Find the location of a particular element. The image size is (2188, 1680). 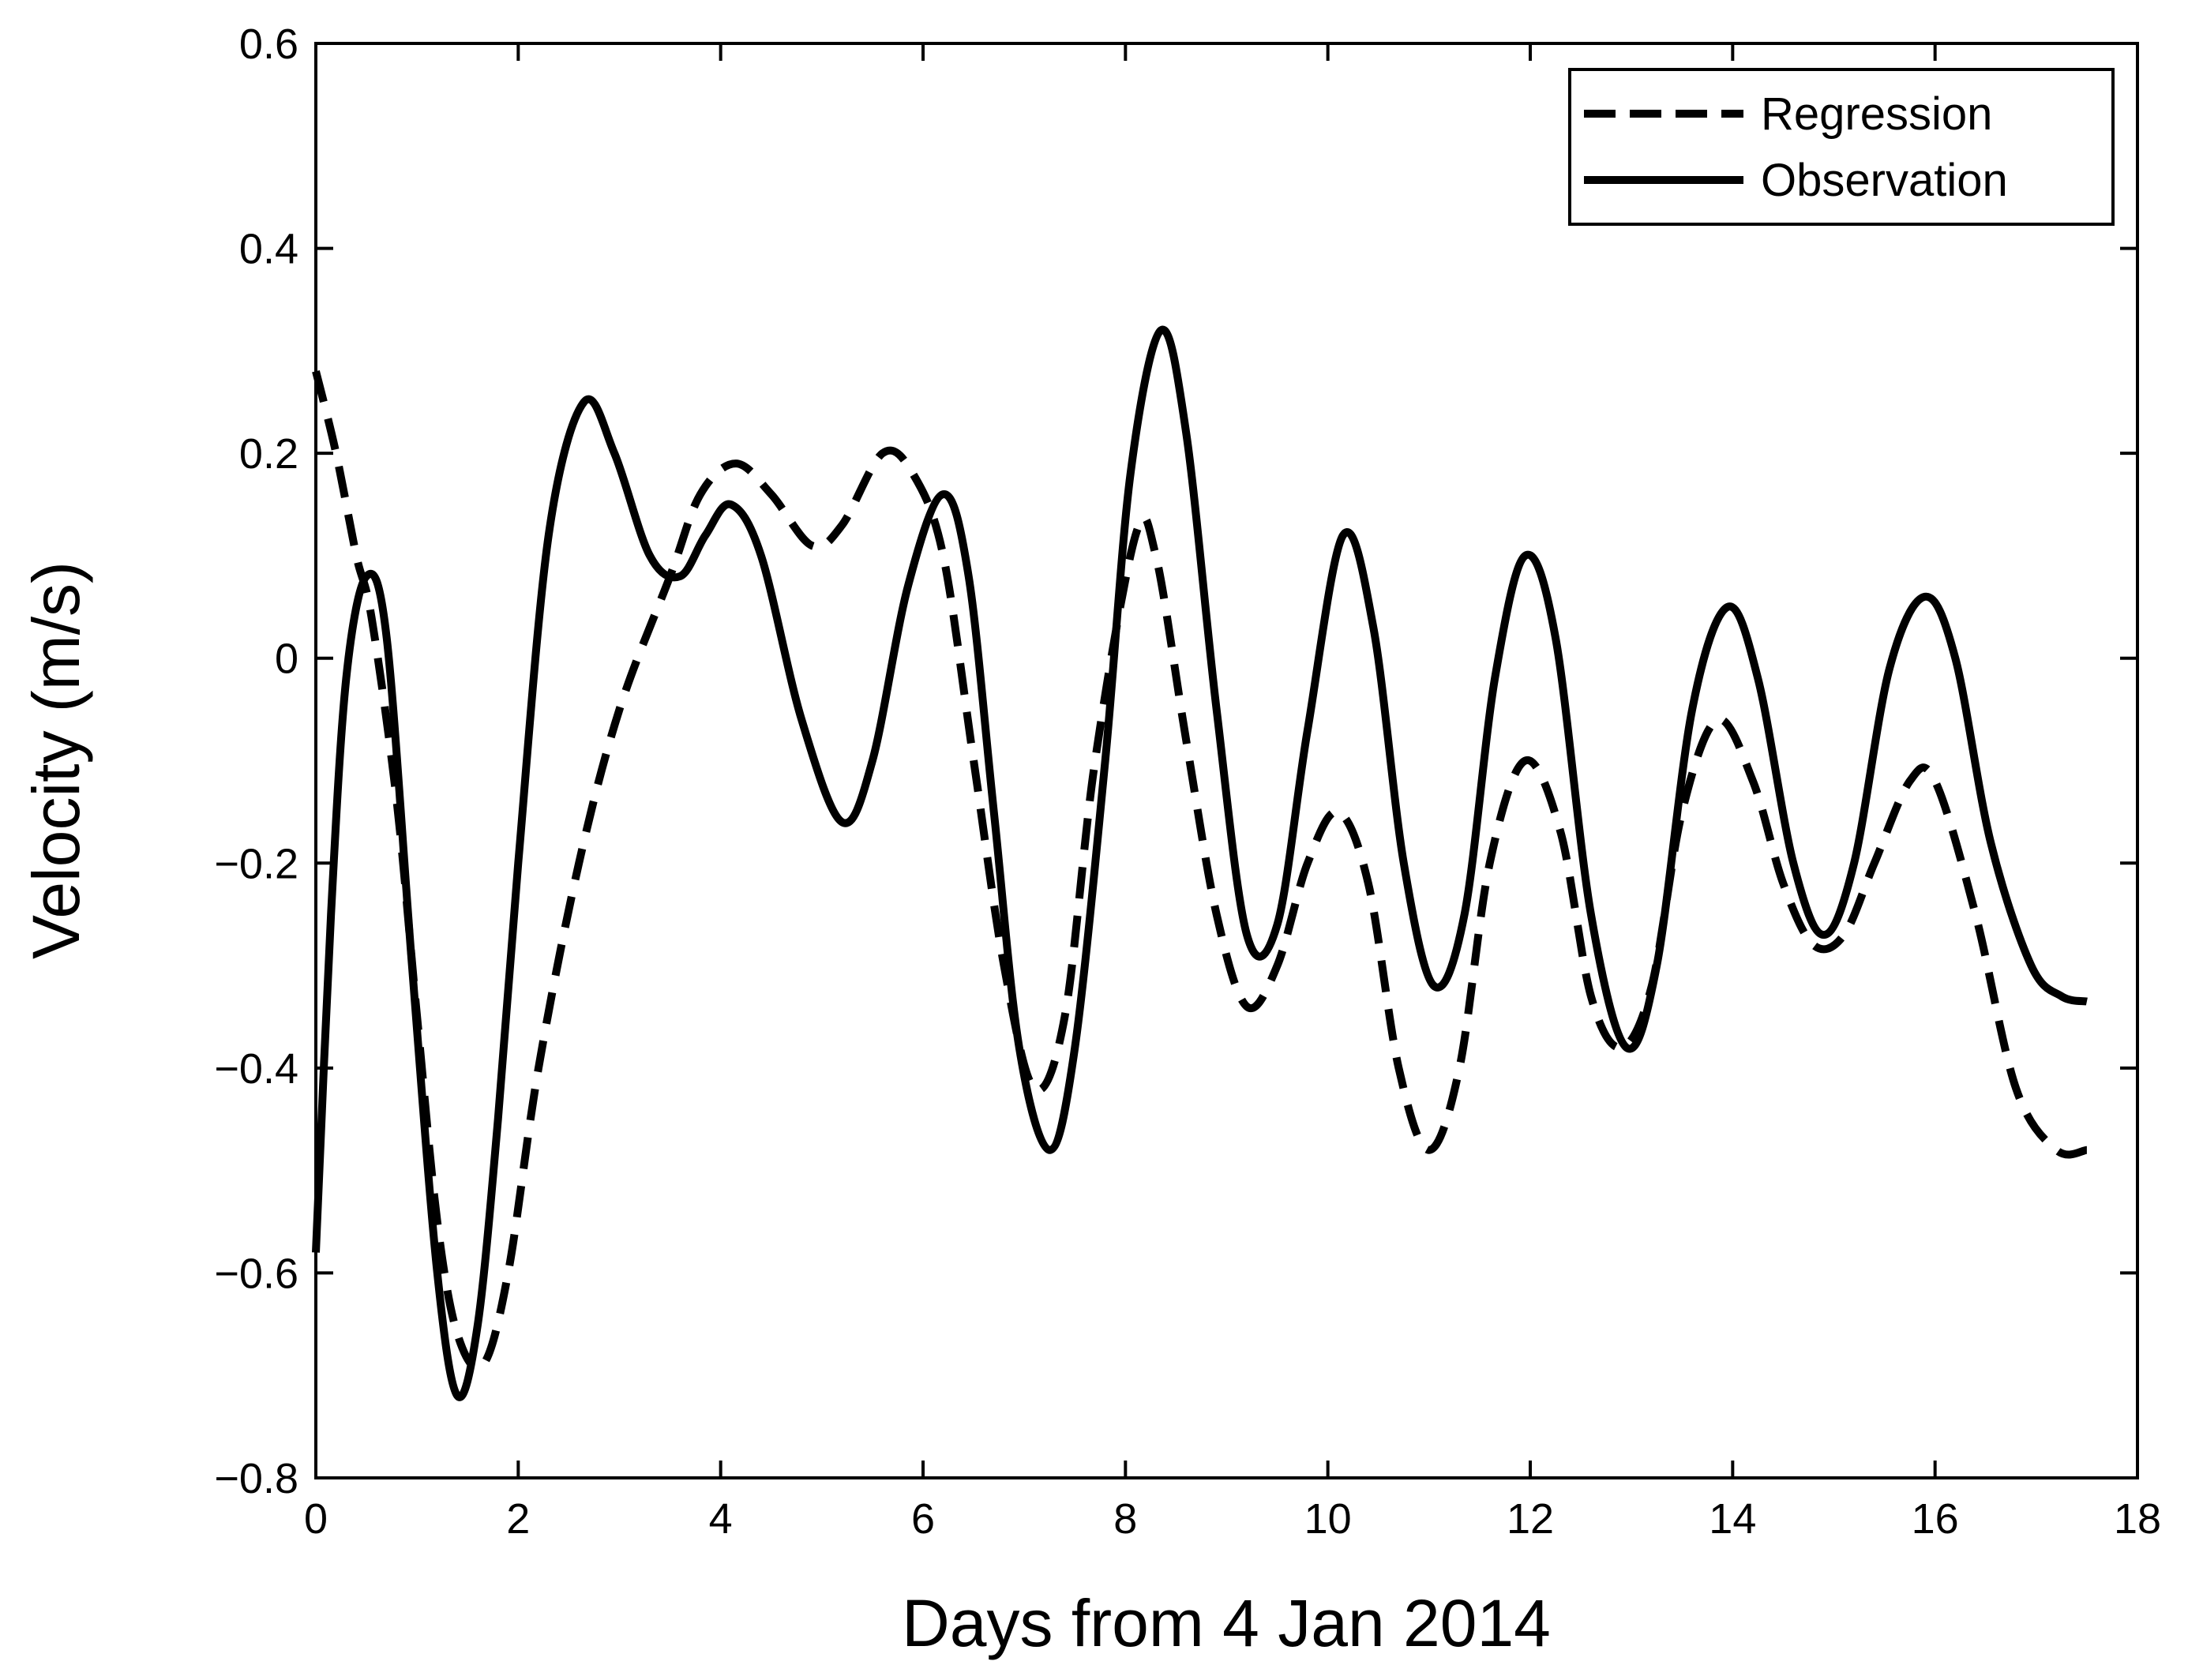

x-tick-label: 10 is located at coordinates (1328, 1519).